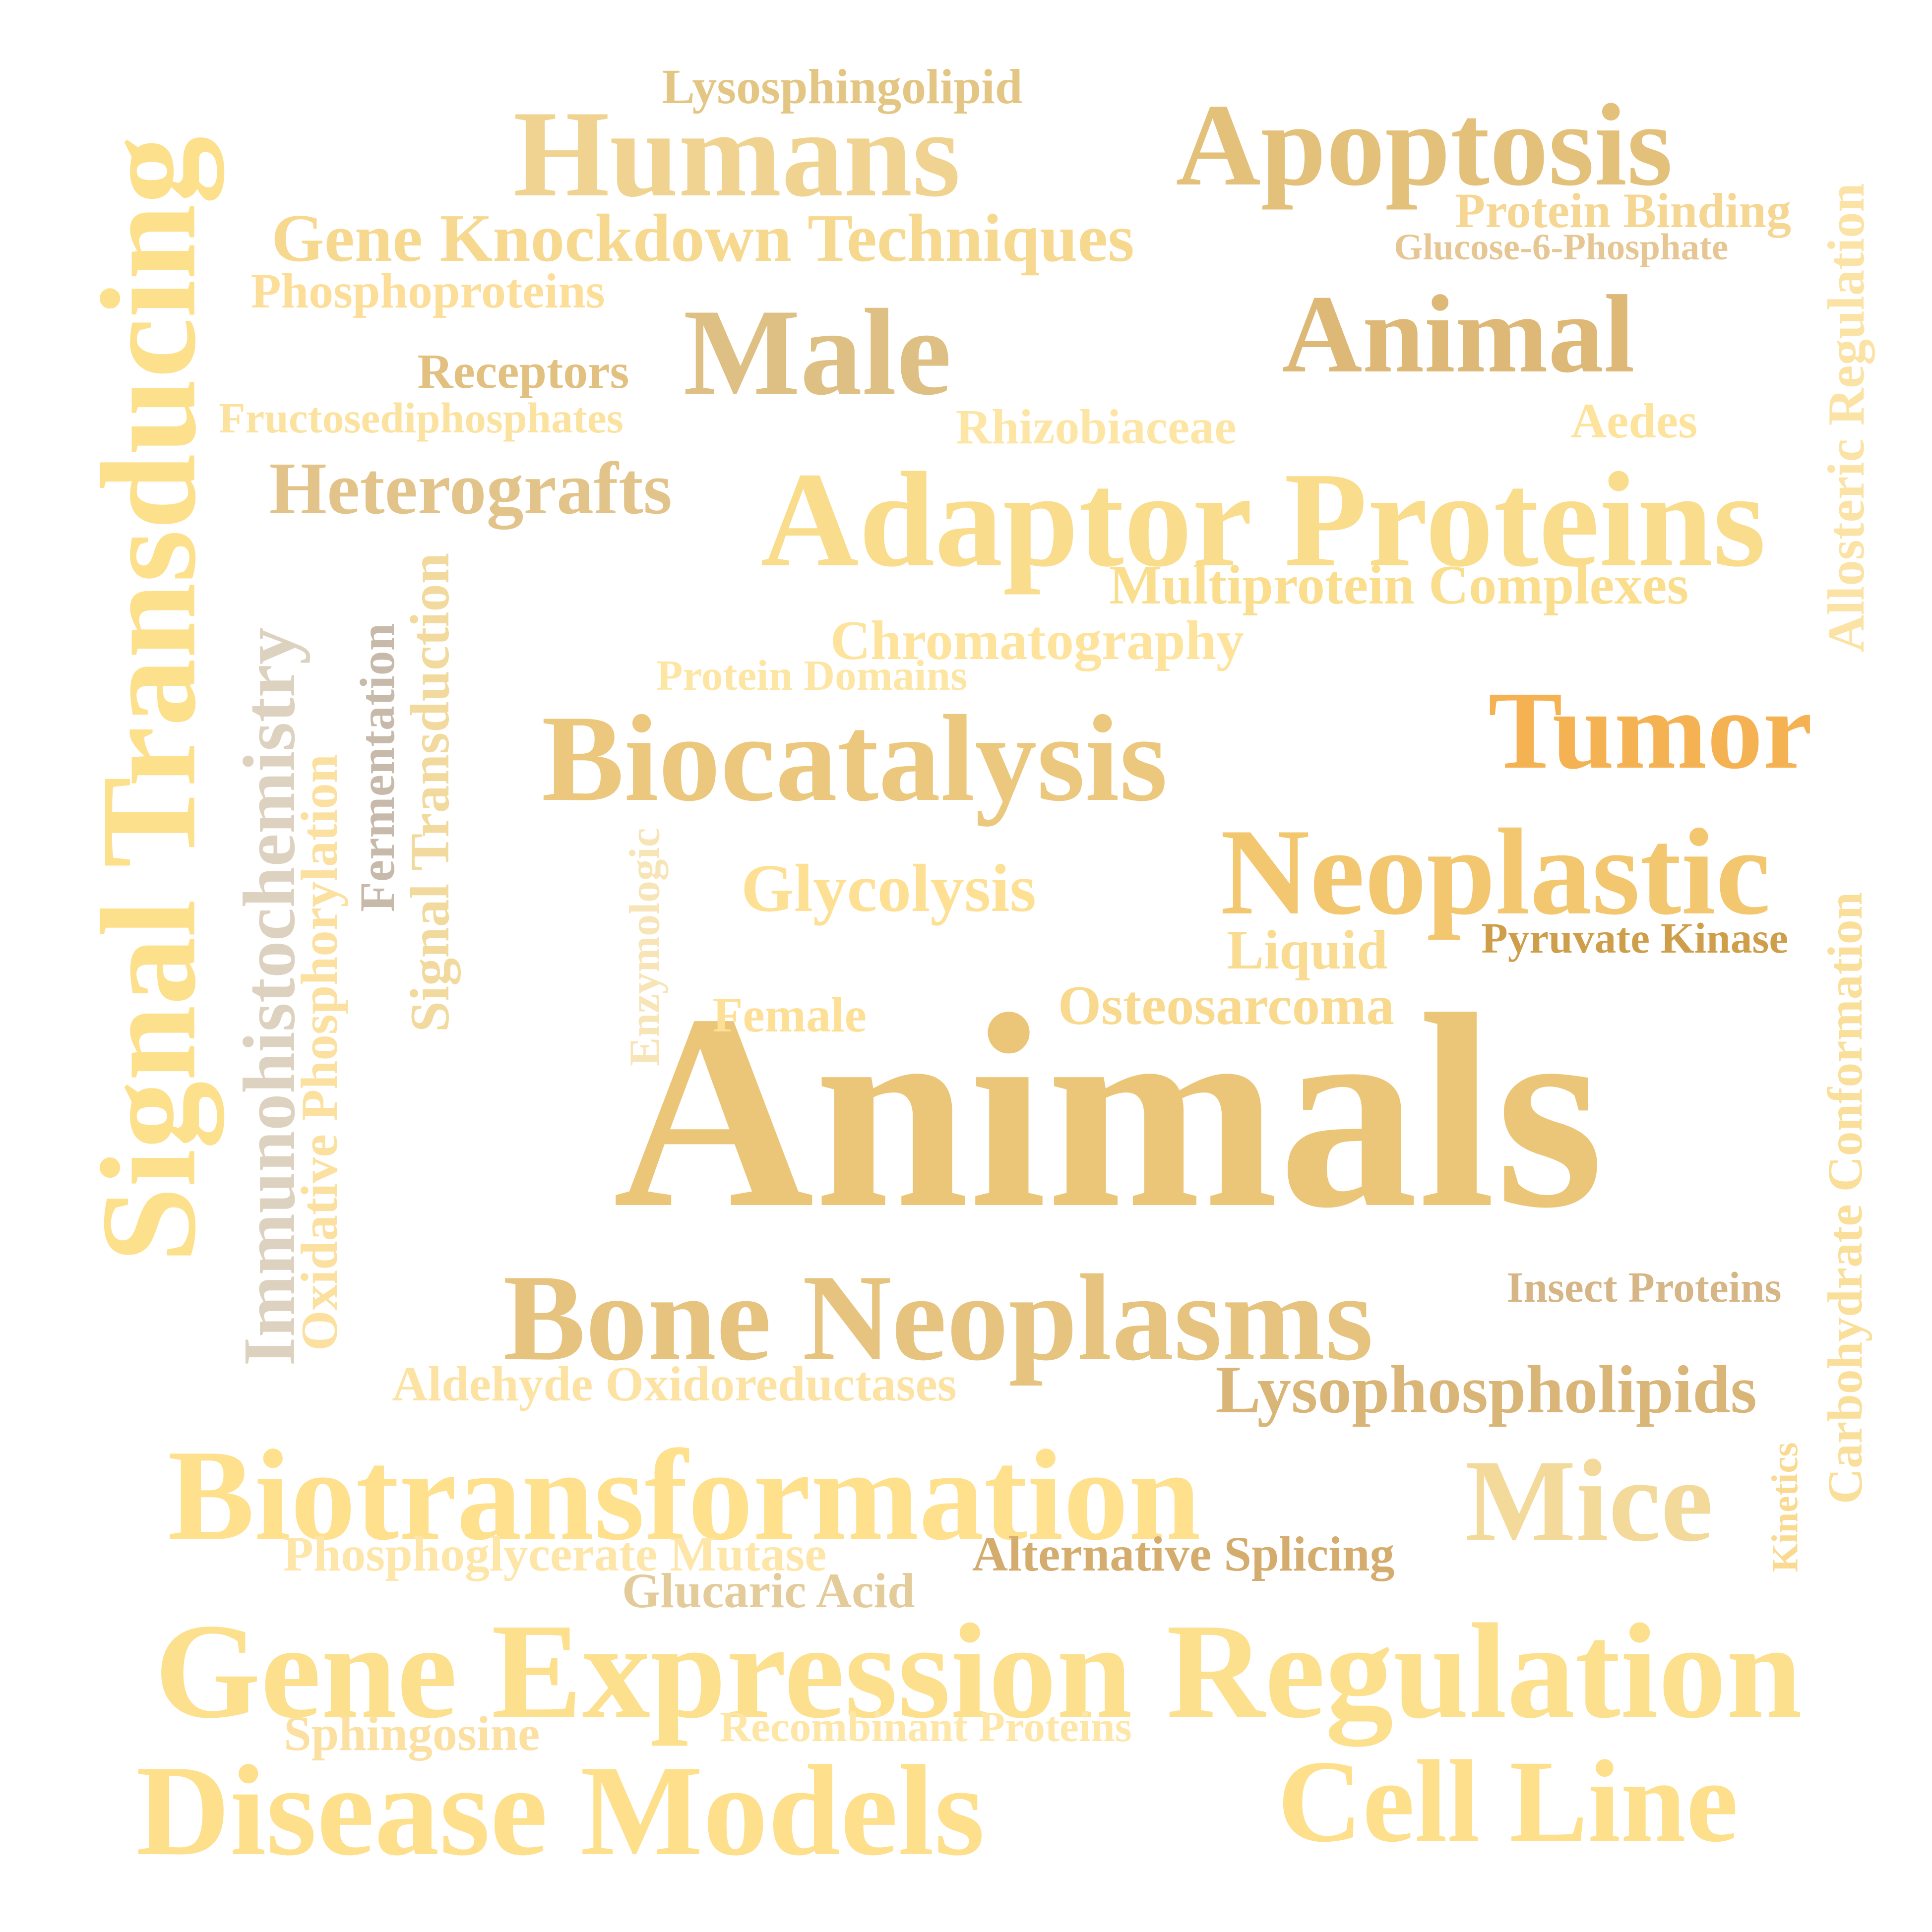  What do you see at coordinates (1846, 418) in the screenshot?
I see `word-allosteric-regulation: Allosteric Regulation` at bounding box center [1846, 418].